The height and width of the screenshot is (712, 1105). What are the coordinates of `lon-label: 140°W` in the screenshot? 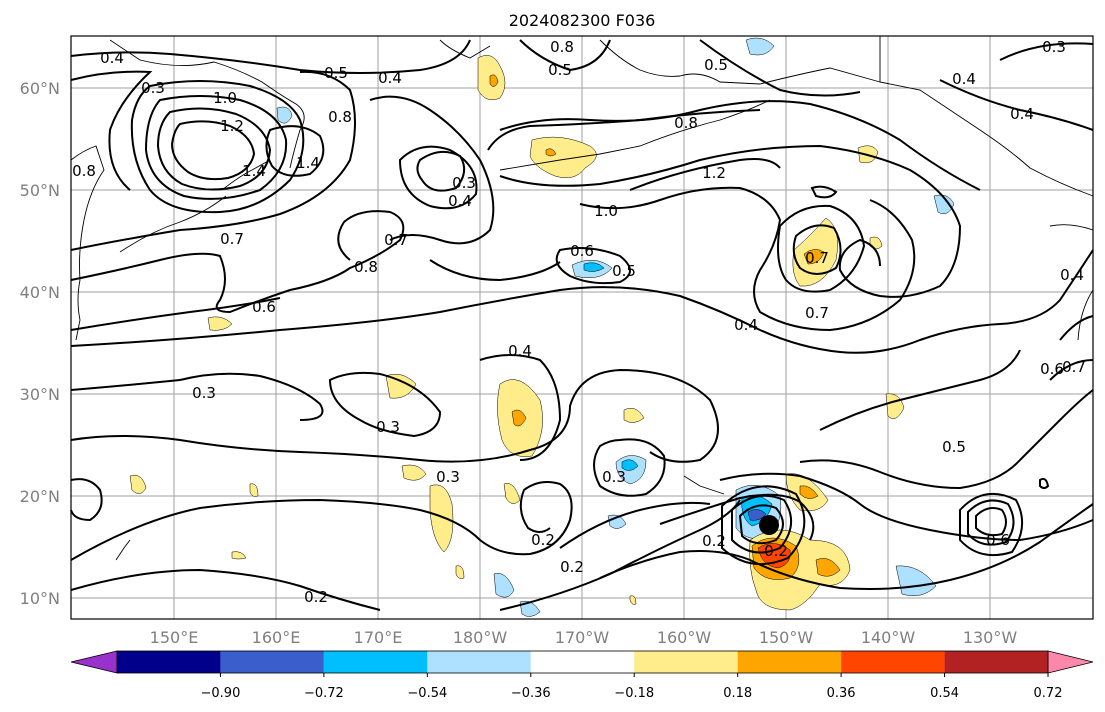 It's located at (888, 637).